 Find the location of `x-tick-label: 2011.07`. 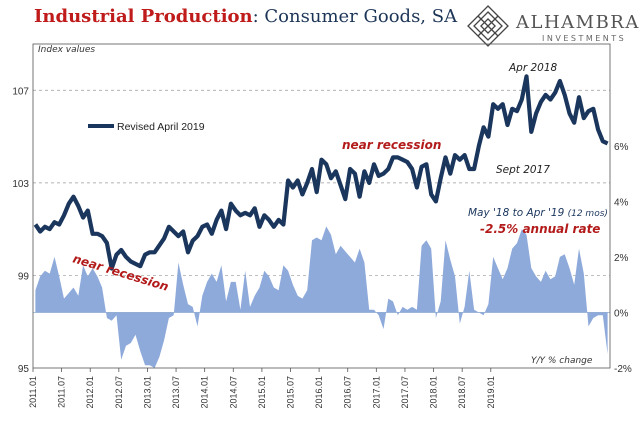

x-tick-label: 2011.07 is located at coordinates (62, 392).